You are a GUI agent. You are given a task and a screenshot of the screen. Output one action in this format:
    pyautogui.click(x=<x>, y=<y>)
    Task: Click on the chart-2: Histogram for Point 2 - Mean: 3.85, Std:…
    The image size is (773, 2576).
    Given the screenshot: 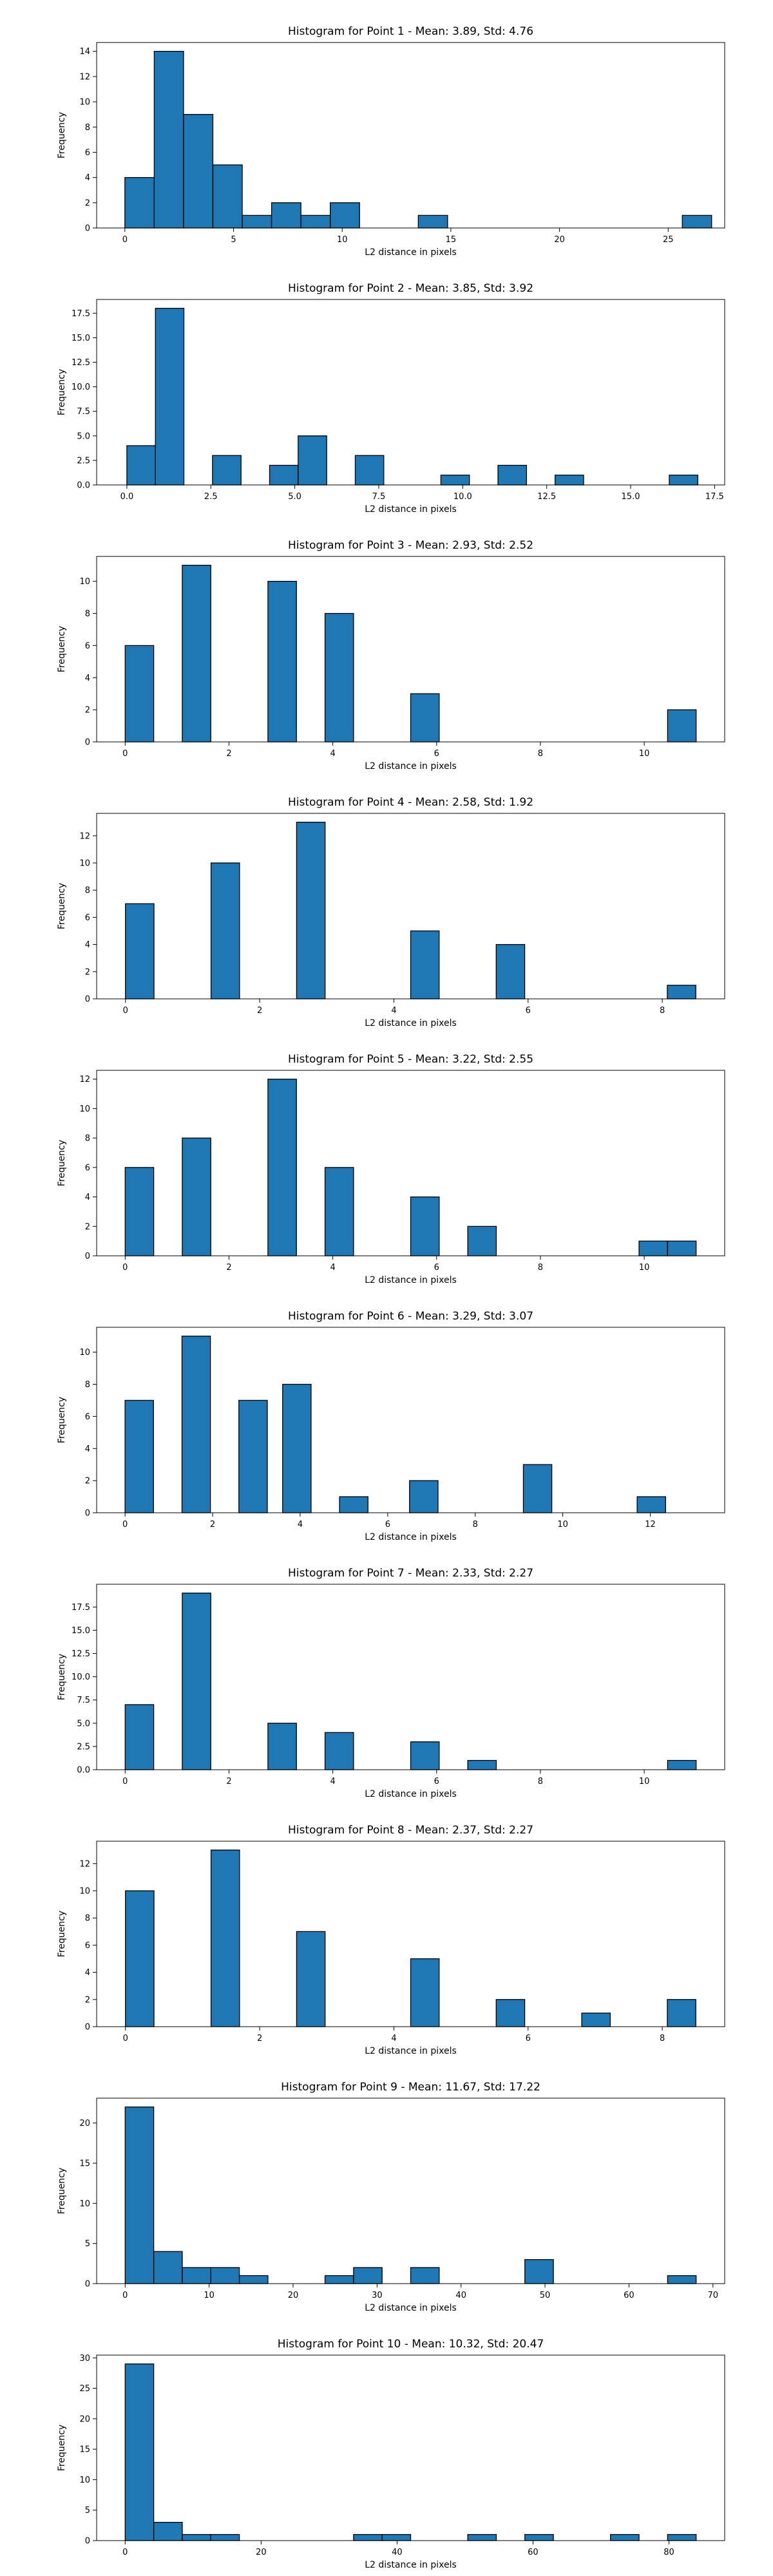 What is the action you would take?
    pyautogui.click(x=391, y=399)
    